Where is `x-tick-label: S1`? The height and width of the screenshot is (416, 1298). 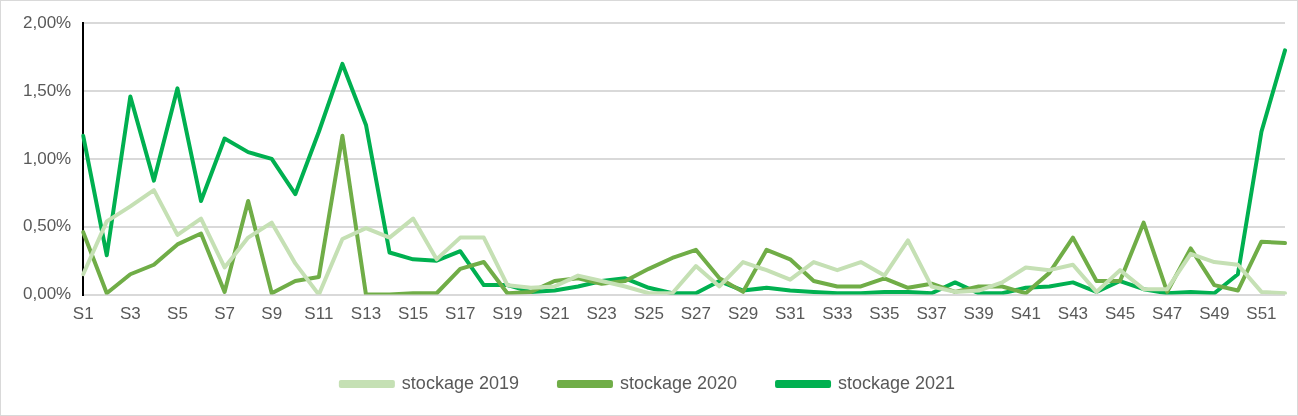 x-tick-label: S1 is located at coordinates (83, 314).